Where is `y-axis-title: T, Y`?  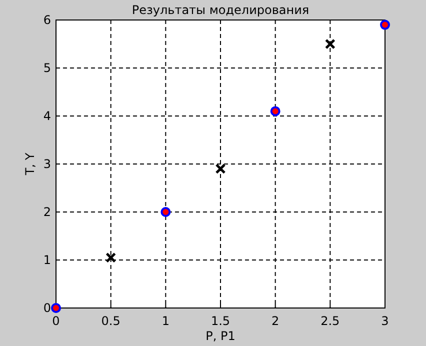
y-axis-title: T, Y is located at coordinates (30, 164).